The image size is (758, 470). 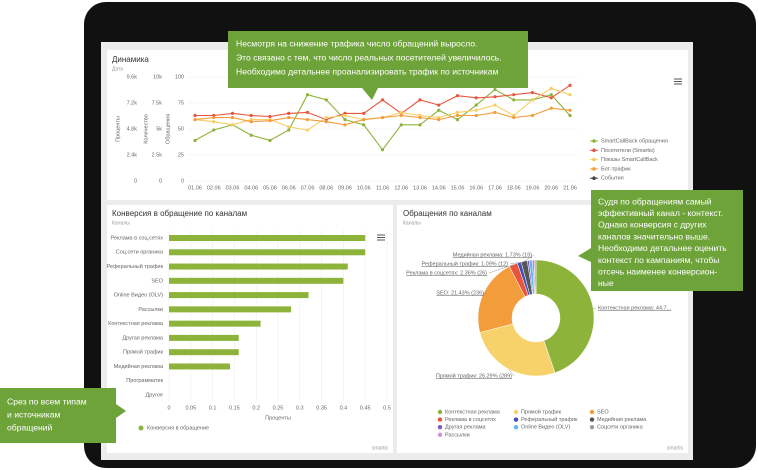 I want to click on x-tick-label: 13.06, so click(x=420, y=188).